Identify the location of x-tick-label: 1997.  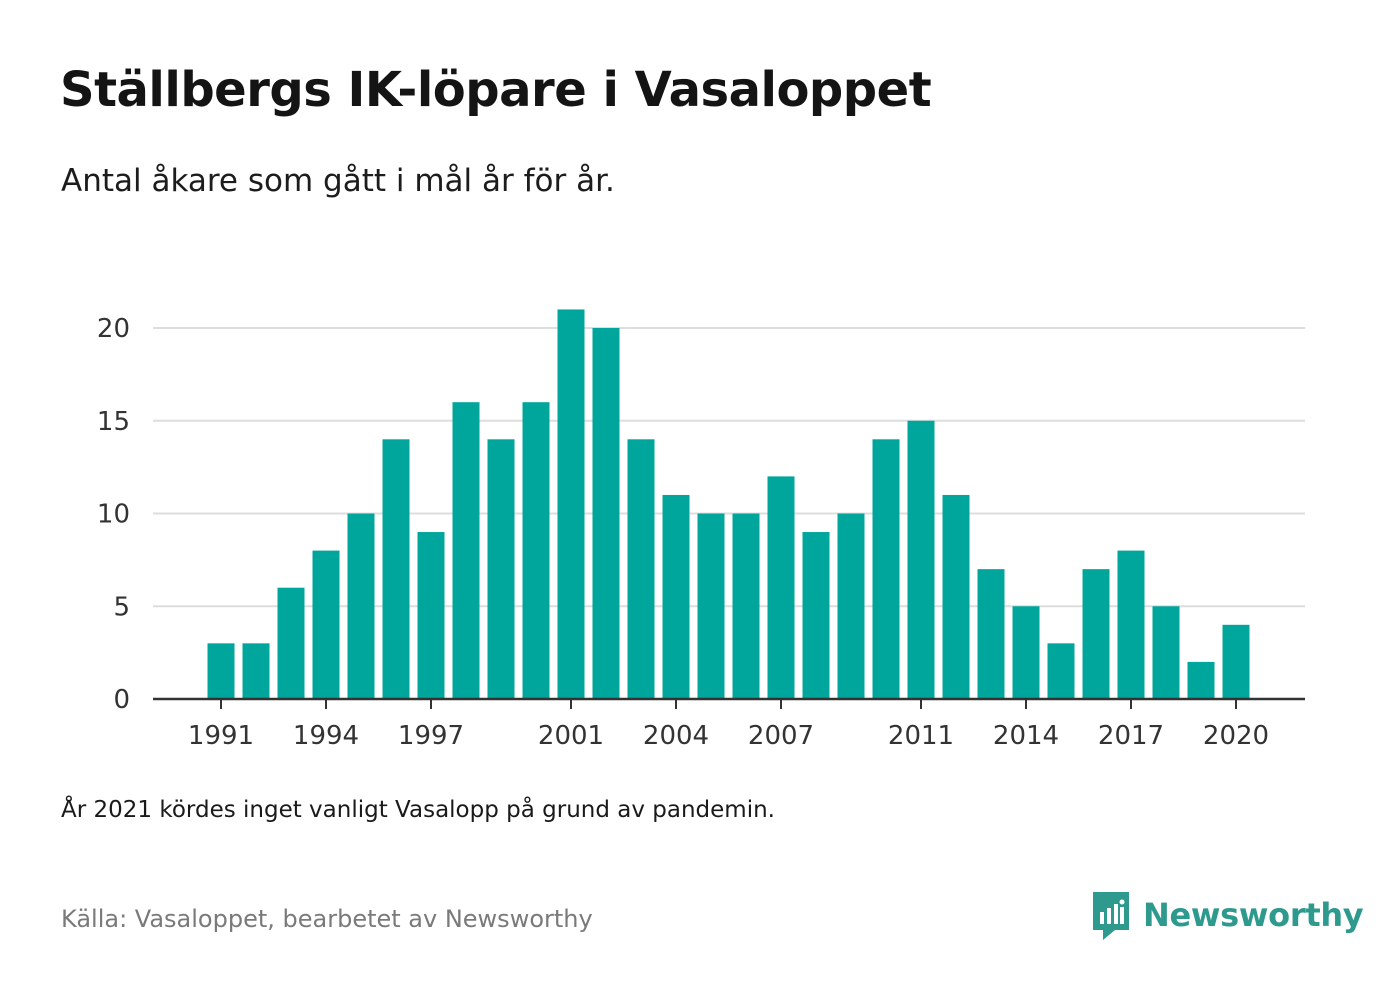
(431, 736).